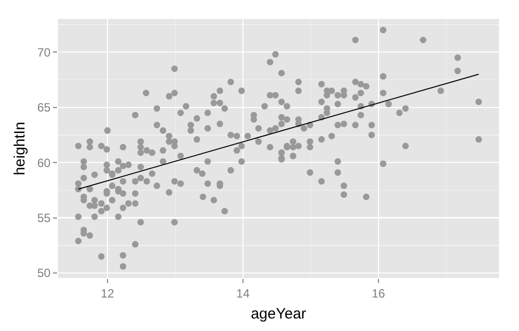 The width and height of the screenshot is (519, 331). Describe the element at coordinates (379, 293) in the screenshot. I see `x-tick-label: 16` at that location.